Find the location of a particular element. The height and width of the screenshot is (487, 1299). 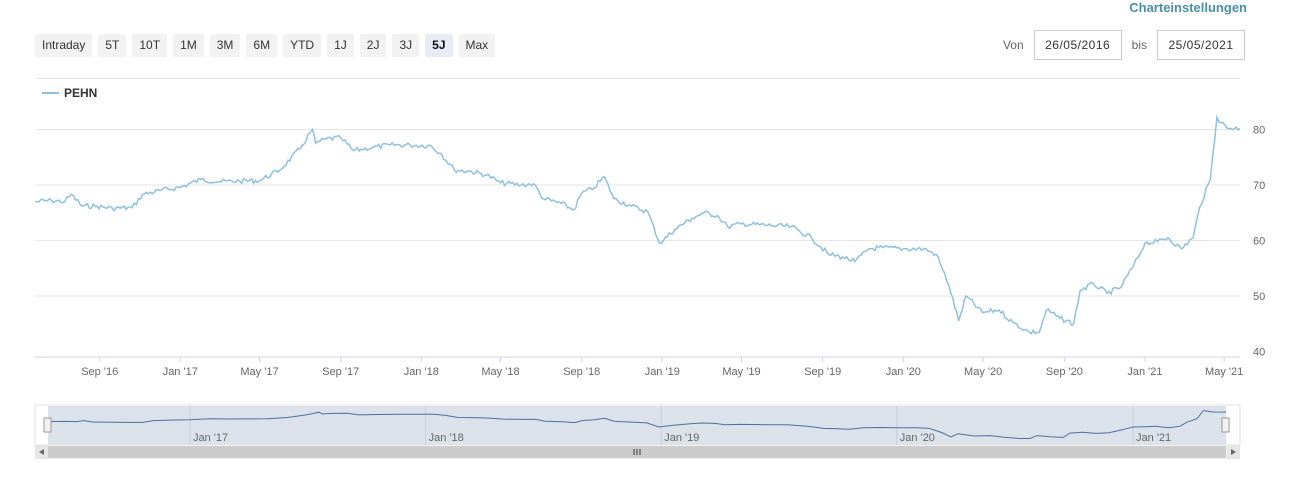

y-tick-label: 60 is located at coordinates (1259, 242).